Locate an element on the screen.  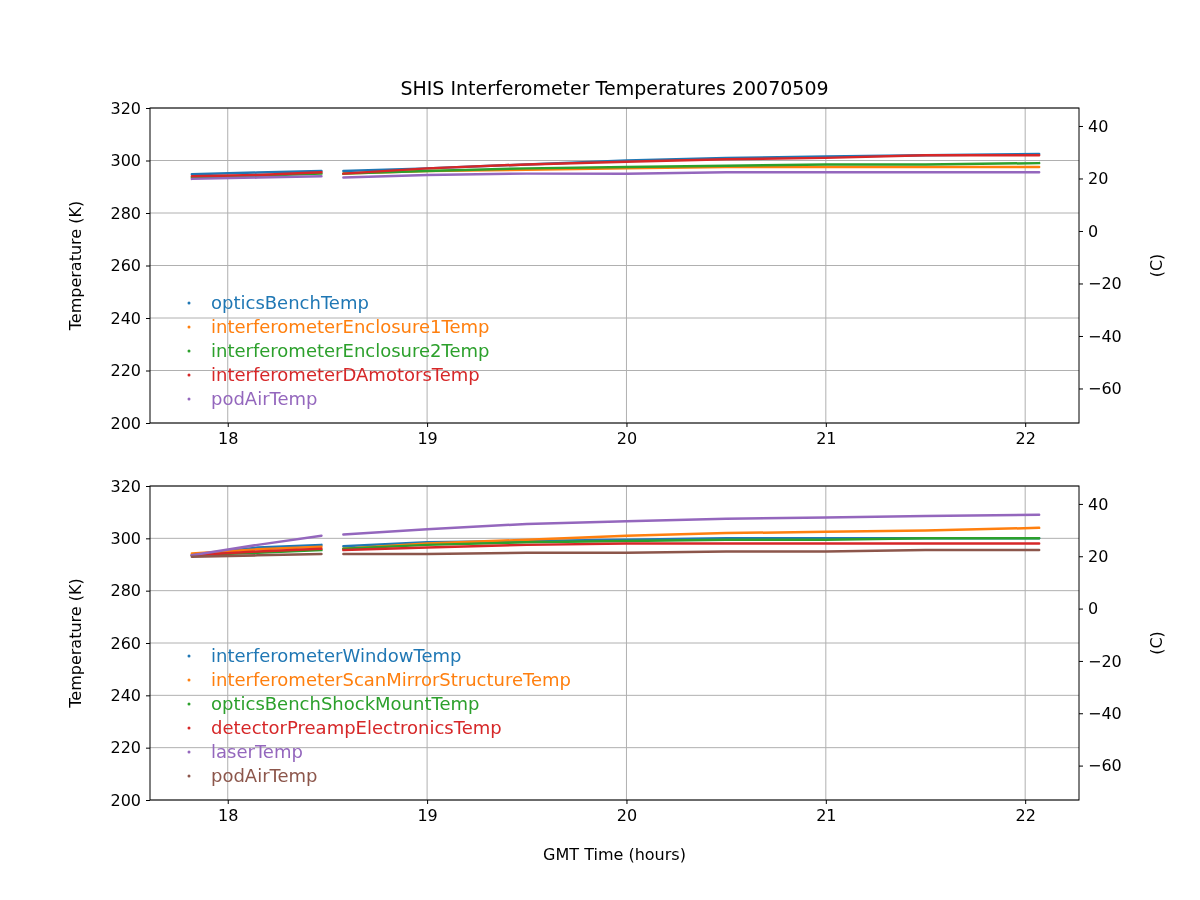
text: interferometerScanMirrorStructureTemp is located at coordinates (391, 679).